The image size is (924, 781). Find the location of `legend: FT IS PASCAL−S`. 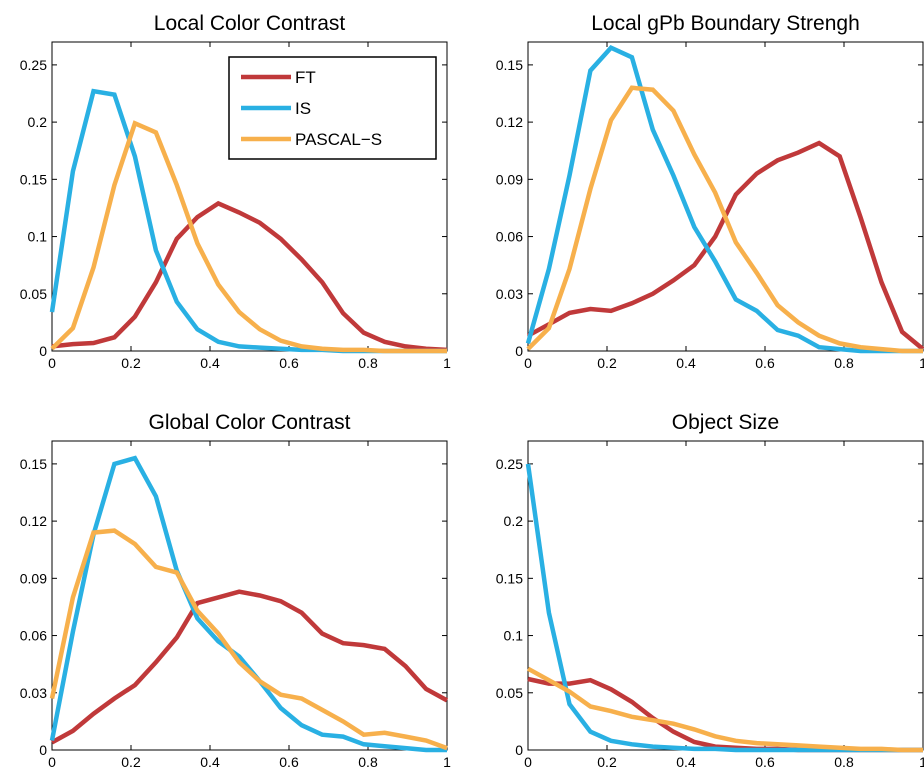

legend: FT IS PASCAL−S is located at coordinates (332, 108).